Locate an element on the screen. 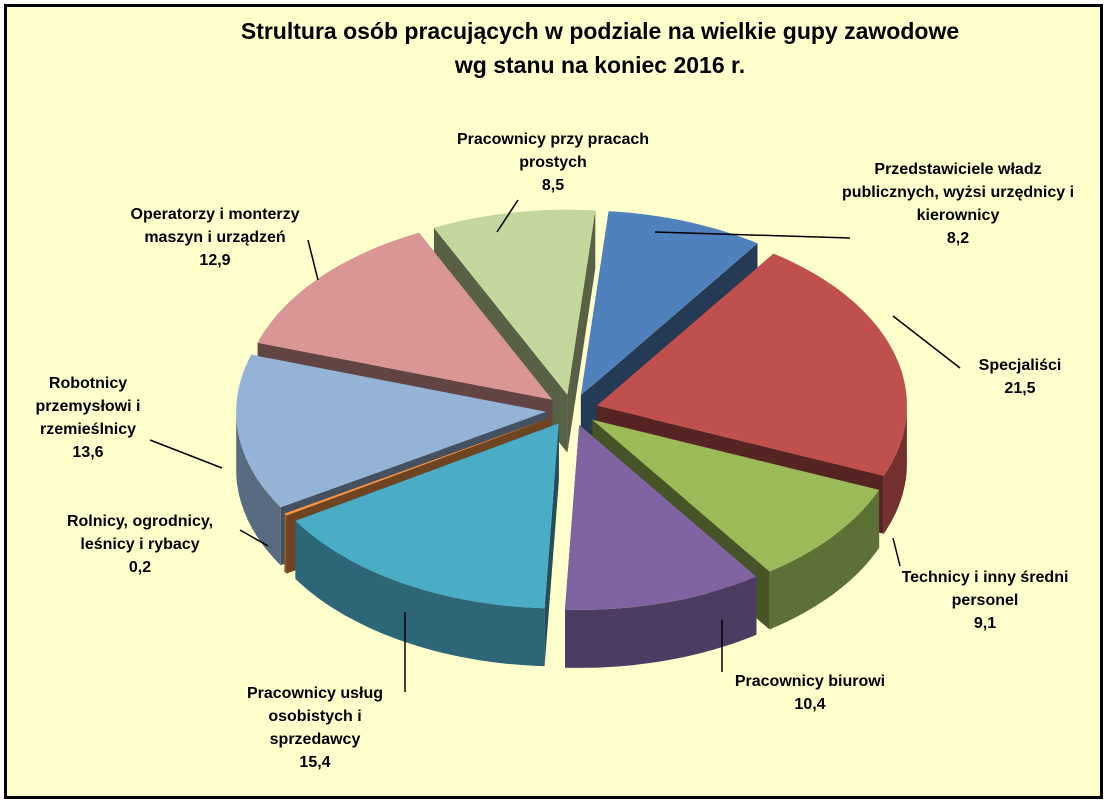 Image resolution: width=1113 pixels, height=805 pixels. value-label: 8,2 is located at coordinates (958, 238).